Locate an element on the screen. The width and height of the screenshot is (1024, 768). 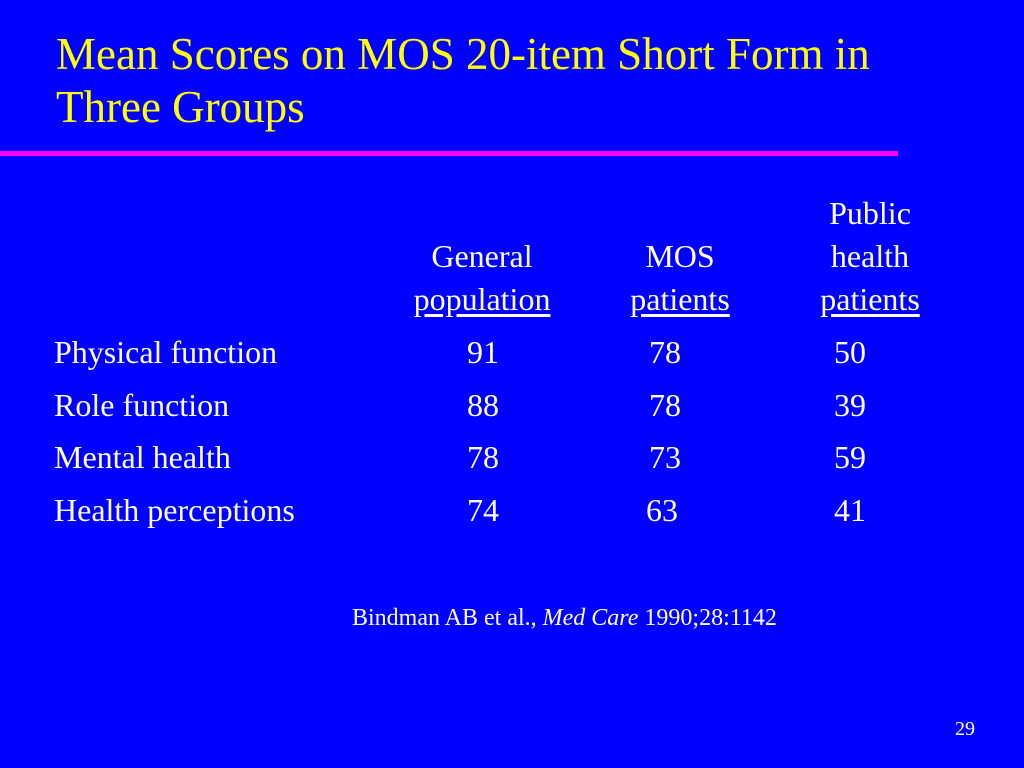
row-label-health-perceptions: Health perceptions is located at coordinates (174, 510).